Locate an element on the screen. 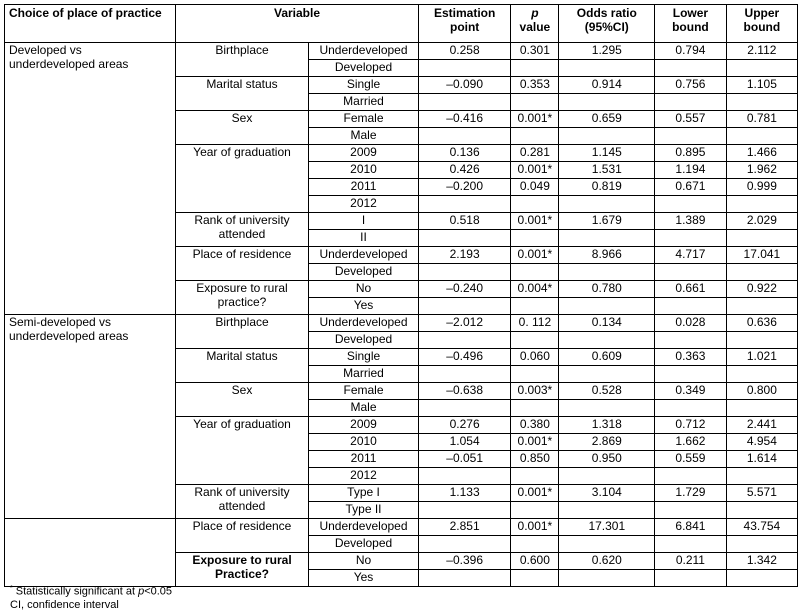 This screenshot has width=801, height=613. lower-bound-cell: 0.211 is located at coordinates (690, 561).